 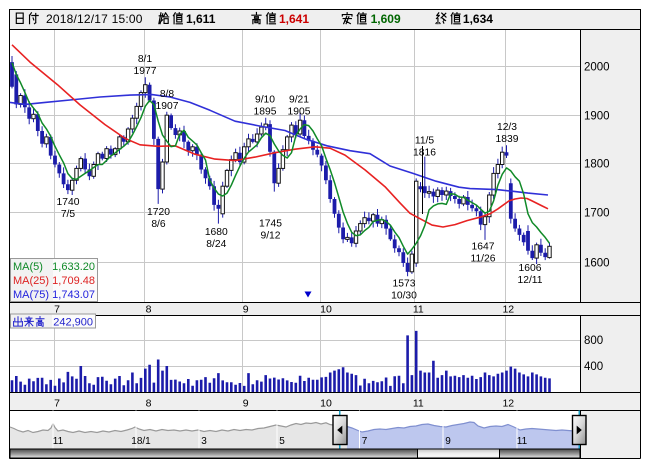 I want to click on svg-text: 242,900, so click(x=73, y=323).